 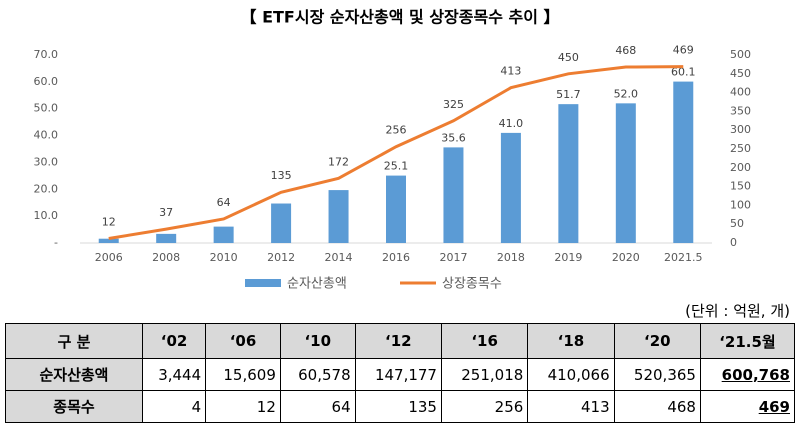 I want to click on y2-tick-label: 100, so click(x=740, y=204).